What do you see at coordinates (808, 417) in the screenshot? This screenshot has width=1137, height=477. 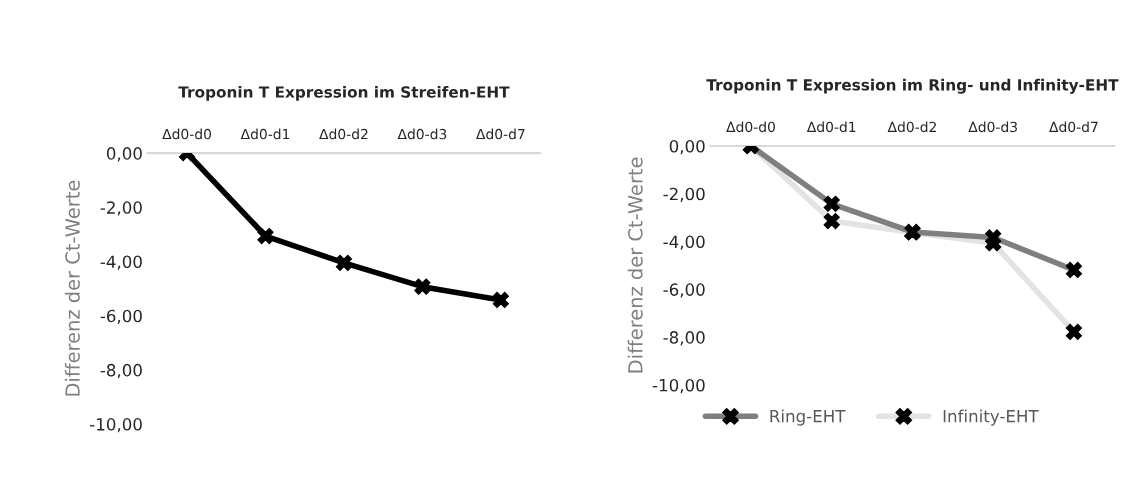 I see `legend-label: Ring-EHT` at bounding box center [808, 417].